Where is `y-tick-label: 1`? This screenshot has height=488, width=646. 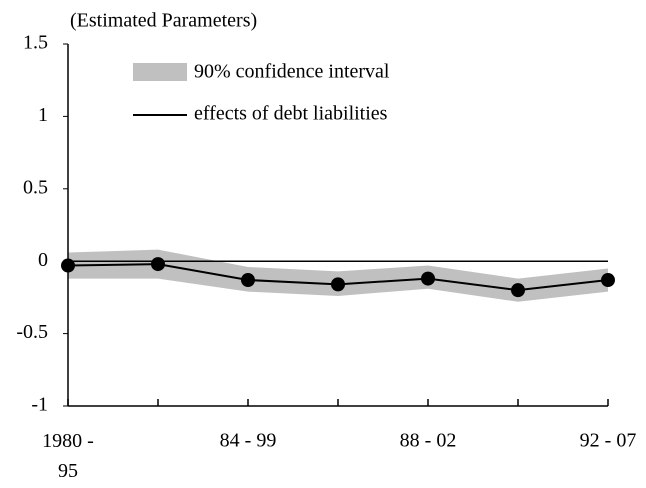
y-tick-label: 1 is located at coordinates (43, 115).